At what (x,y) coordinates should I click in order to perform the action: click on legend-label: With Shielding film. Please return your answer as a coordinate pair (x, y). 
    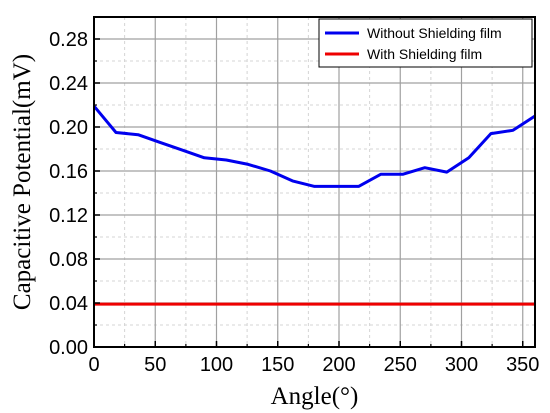
    Looking at the image, I should click on (424, 54).